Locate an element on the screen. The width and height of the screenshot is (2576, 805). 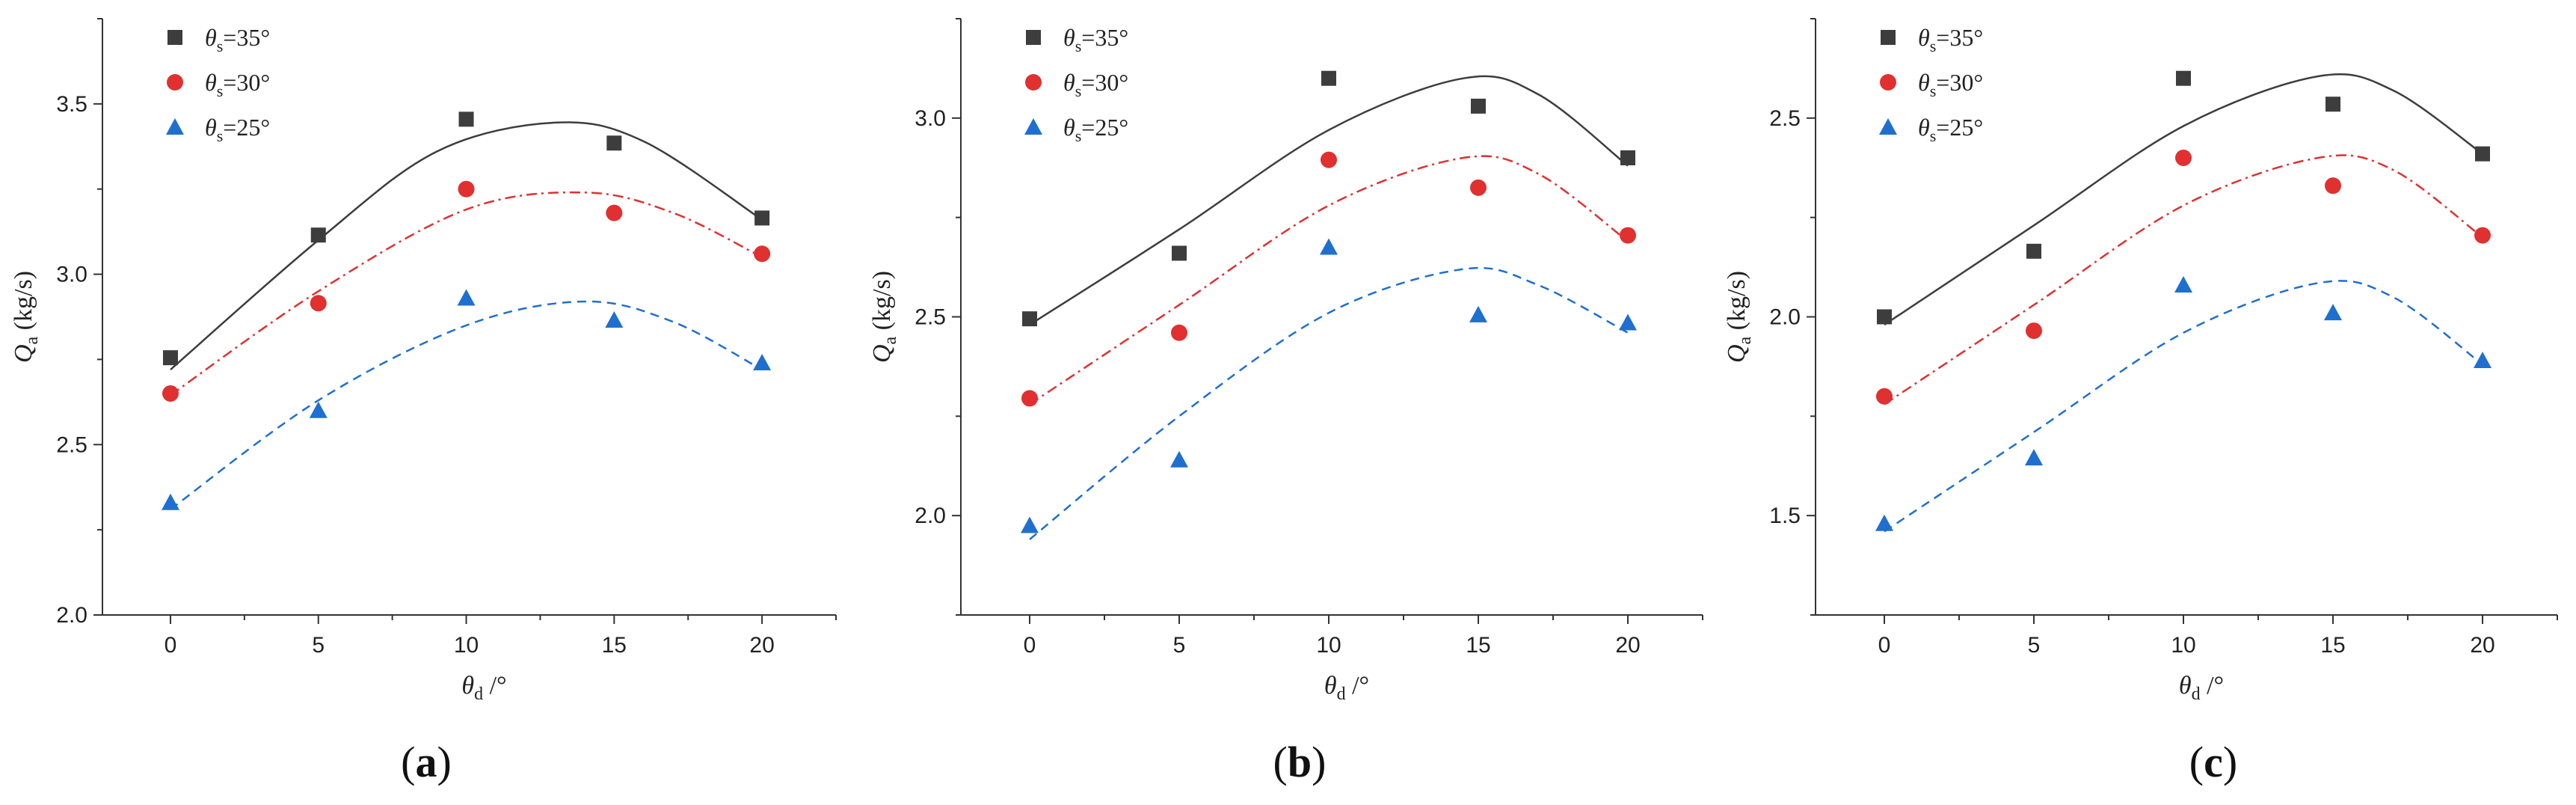
y-tick-label: 1.5 is located at coordinates (1785, 515).